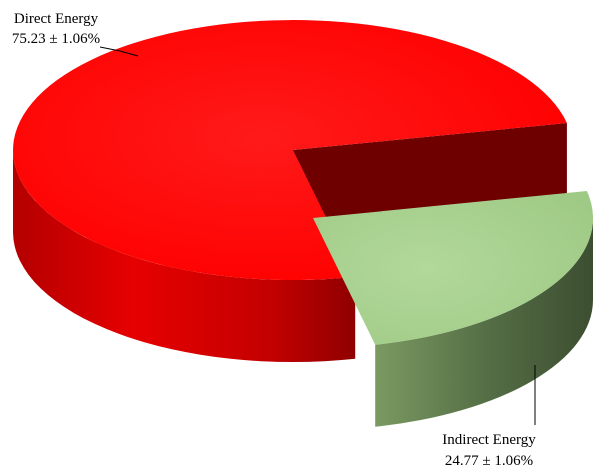 The image size is (603, 471). I want to click on label-indirect-value: 24.77 ± 1.06%, so click(489, 461).